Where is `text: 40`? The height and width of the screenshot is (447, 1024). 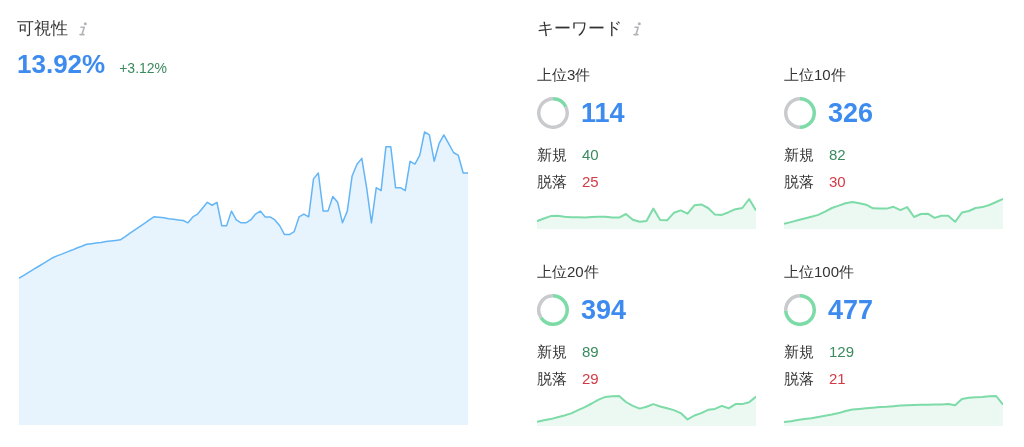 text: 40 is located at coordinates (590, 155).